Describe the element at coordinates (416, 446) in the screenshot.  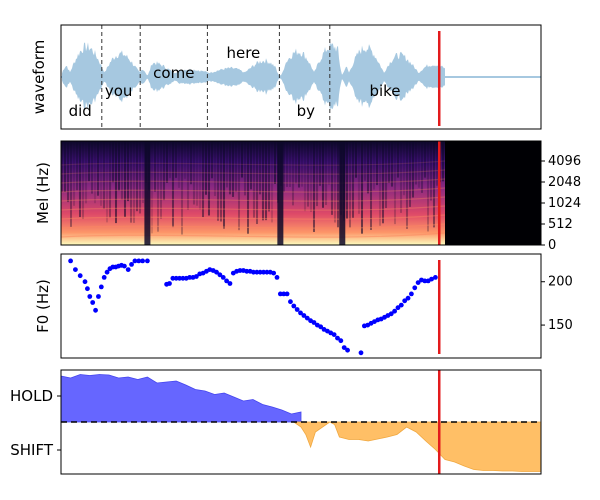
I see `shift-area` at that location.